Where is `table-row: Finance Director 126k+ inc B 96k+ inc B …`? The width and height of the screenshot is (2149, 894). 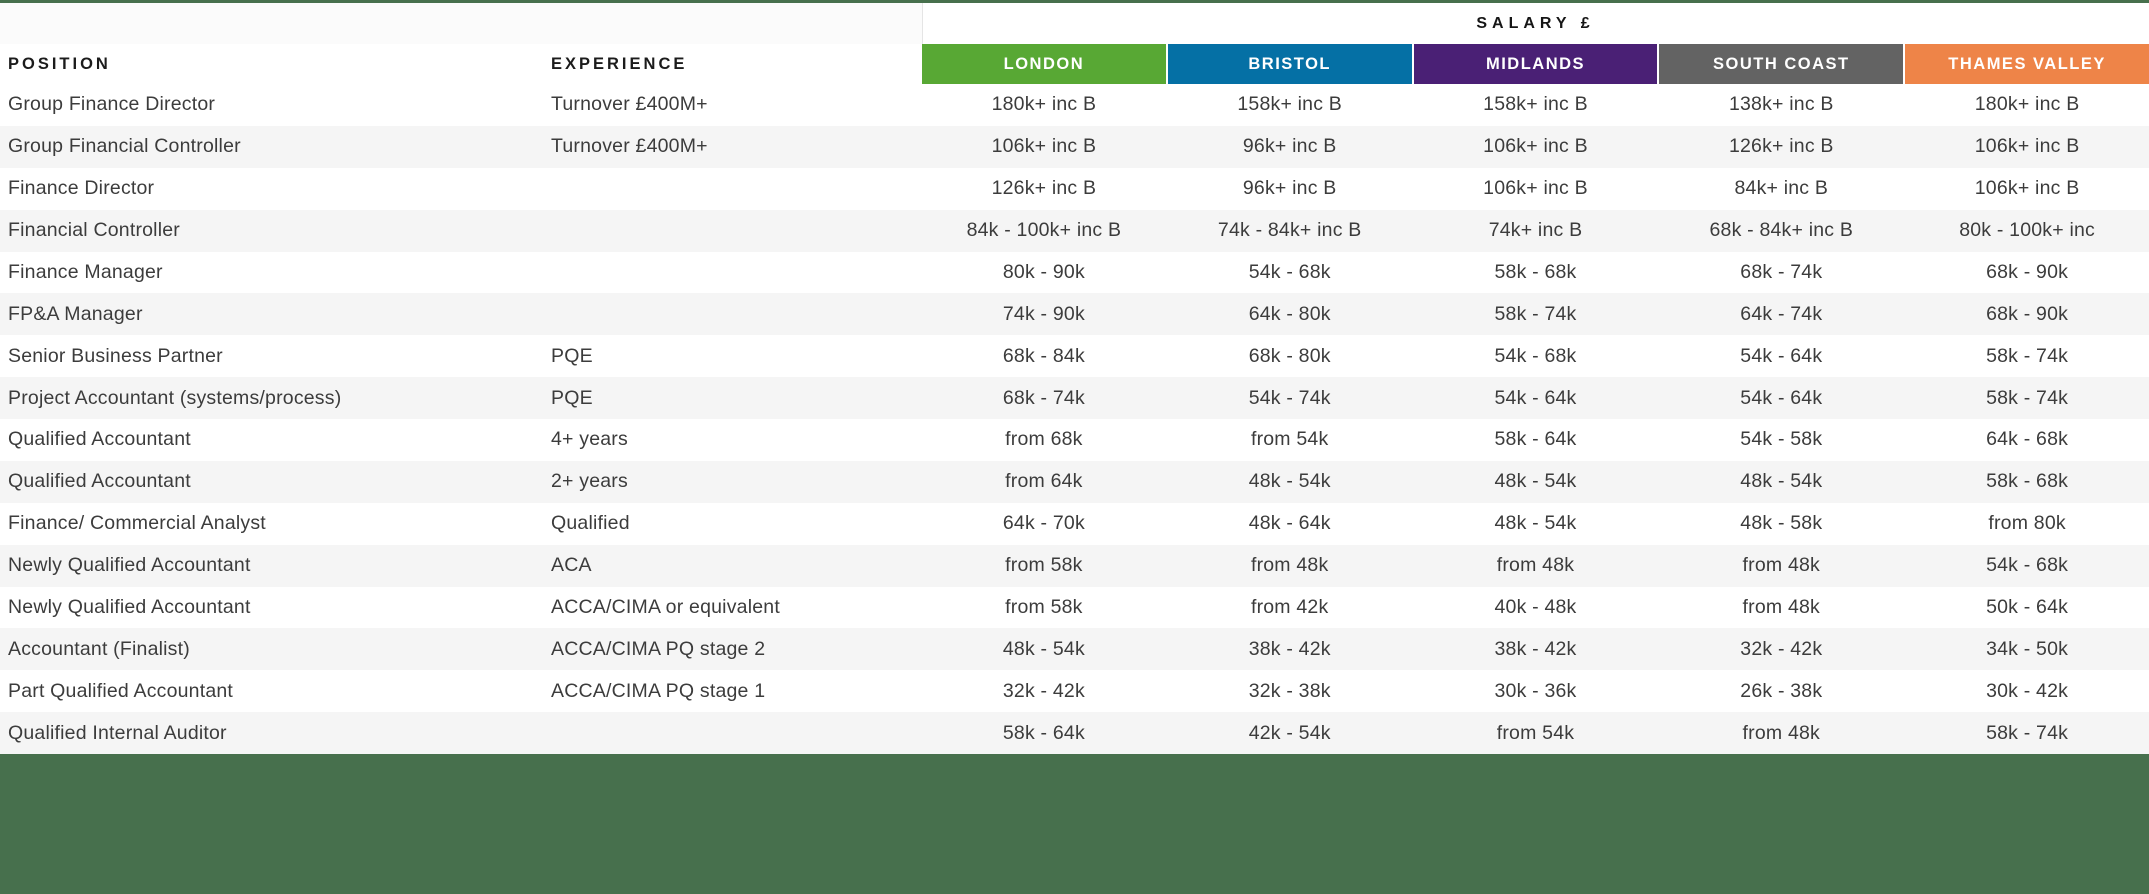 table-row: Finance Director 126k+ inc B 96k+ inc B … is located at coordinates (1074, 189).